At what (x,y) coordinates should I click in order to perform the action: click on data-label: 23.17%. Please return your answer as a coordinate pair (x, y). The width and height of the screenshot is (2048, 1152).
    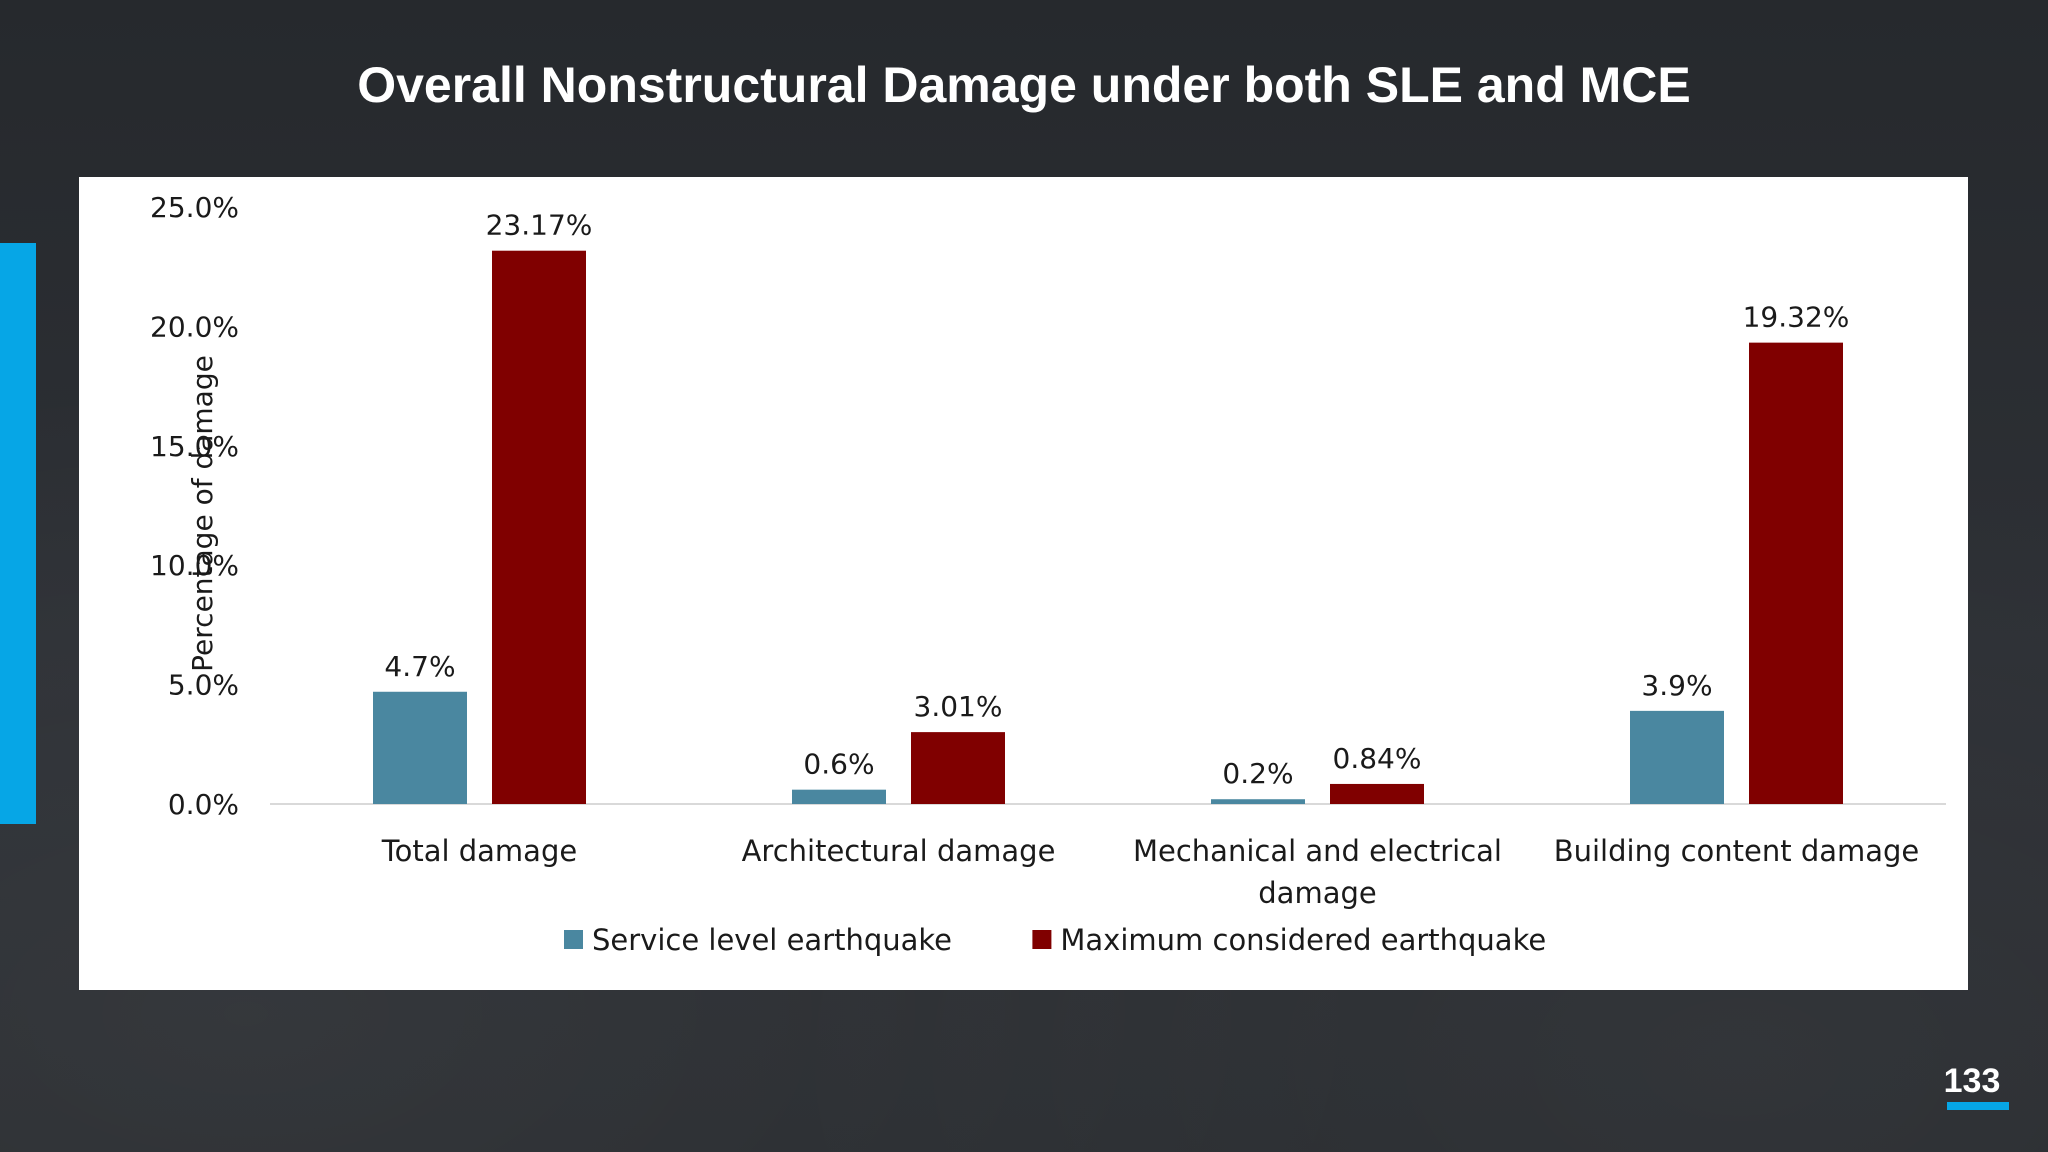
    Looking at the image, I should click on (539, 225).